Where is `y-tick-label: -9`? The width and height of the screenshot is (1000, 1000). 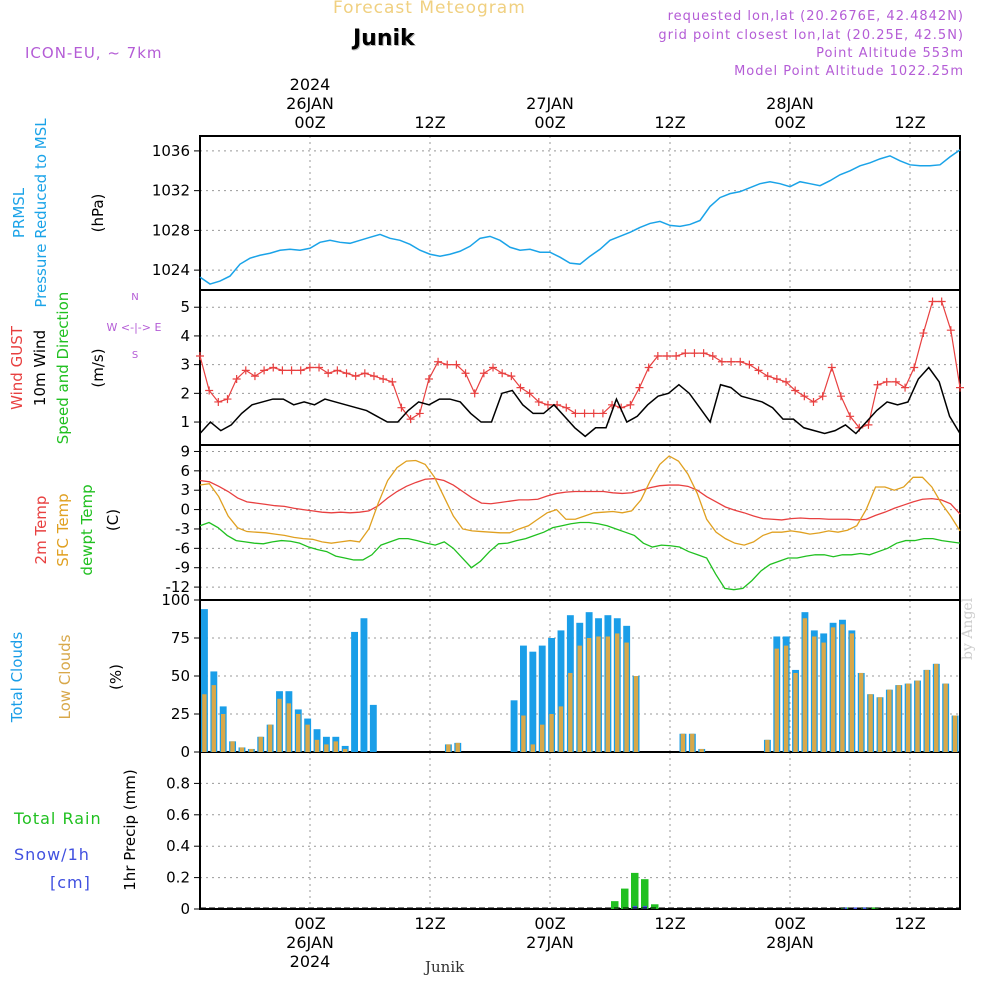 y-tick-label: -9 is located at coordinates (182, 568).